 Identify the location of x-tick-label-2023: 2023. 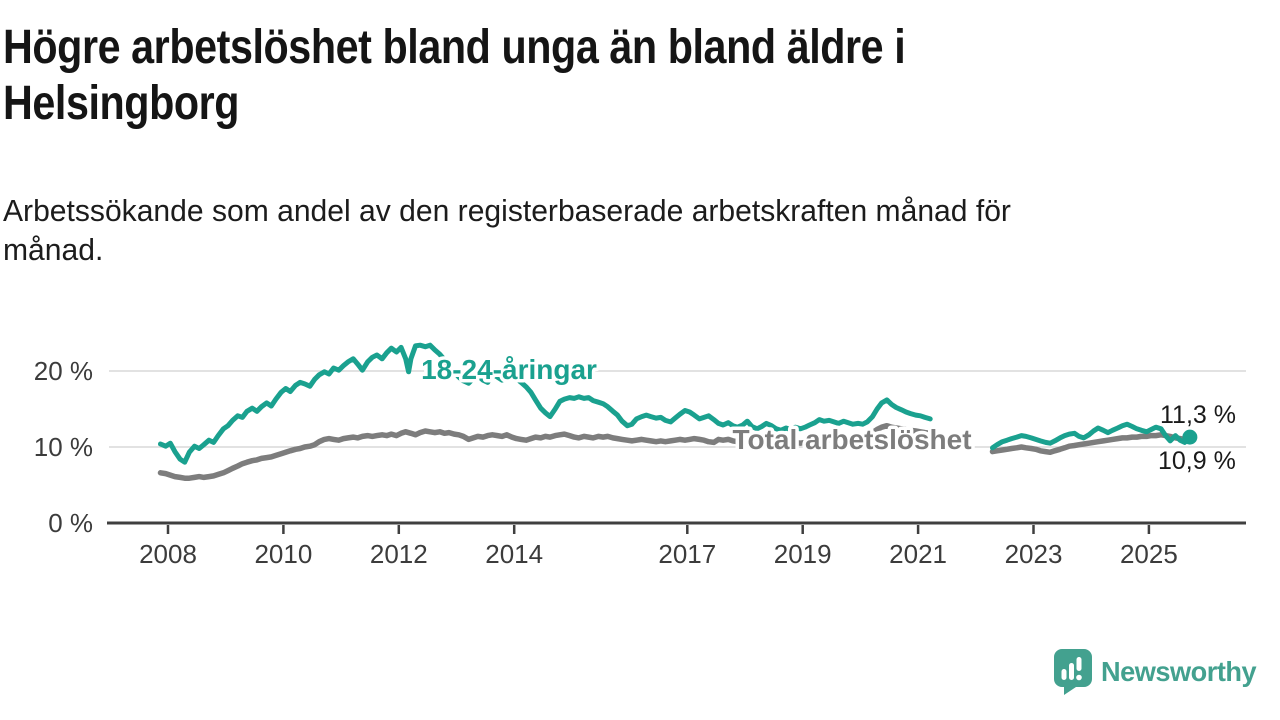
(1034, 554).